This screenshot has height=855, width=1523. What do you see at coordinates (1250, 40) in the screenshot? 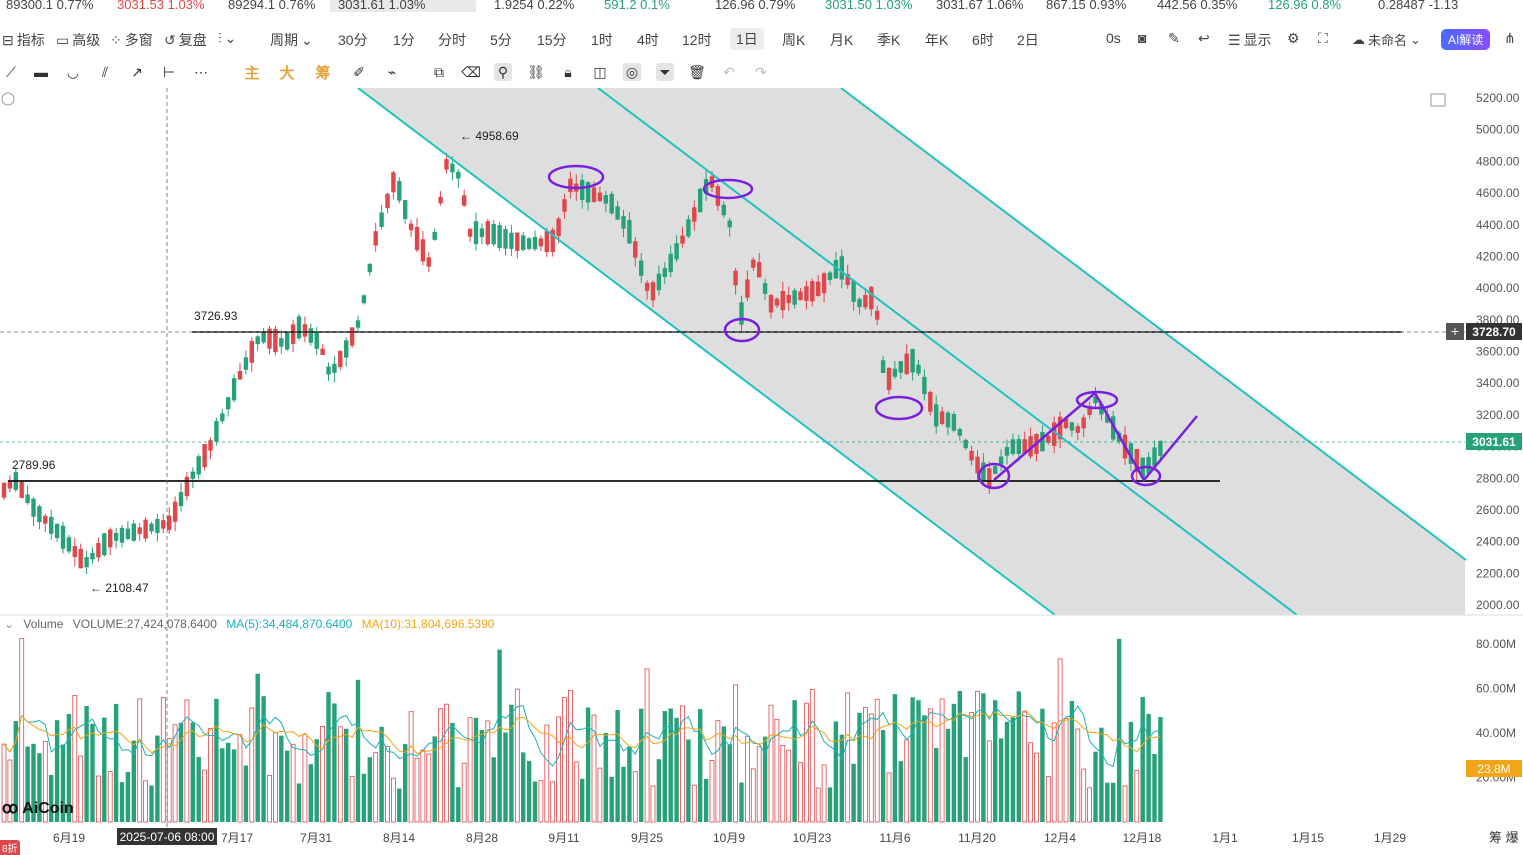
I see `display-button: ☰ 显示` at bounding box center [1250, 40].